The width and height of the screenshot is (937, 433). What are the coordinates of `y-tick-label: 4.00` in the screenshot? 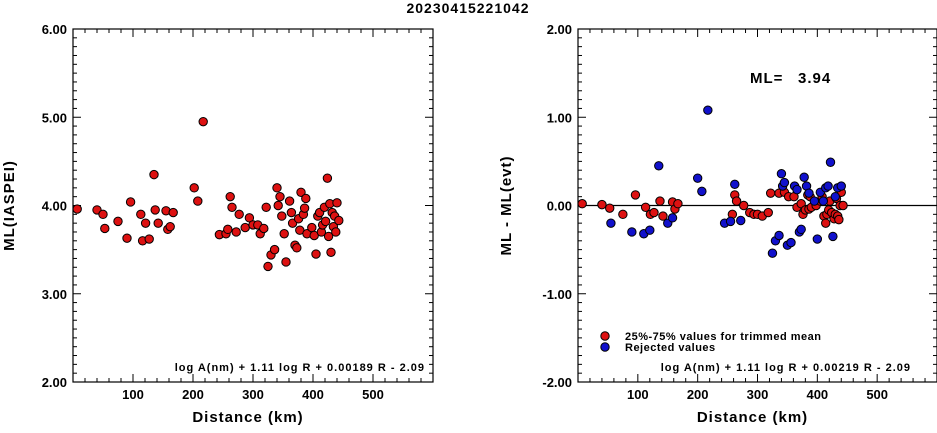 It's located at (54, 206).